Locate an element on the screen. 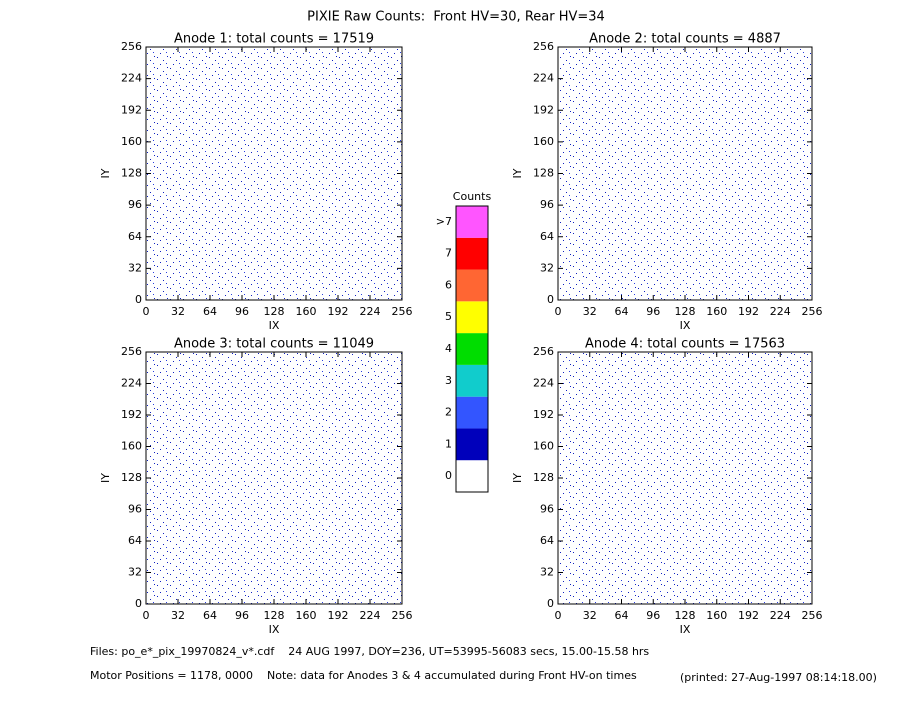 This screenshot has width=913, height=705. colorbar-label: 6 is located at coordinates (448, 284).